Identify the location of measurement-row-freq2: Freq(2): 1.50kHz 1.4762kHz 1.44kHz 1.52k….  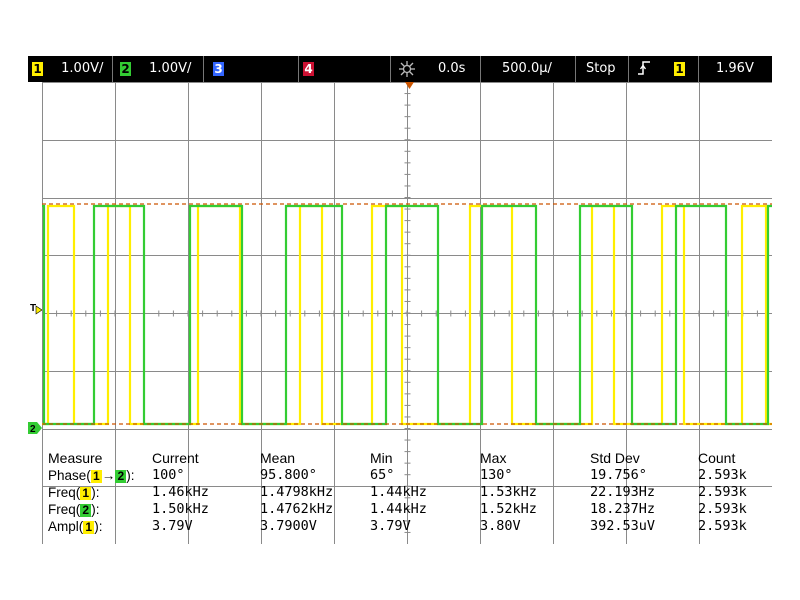
(407, 509).